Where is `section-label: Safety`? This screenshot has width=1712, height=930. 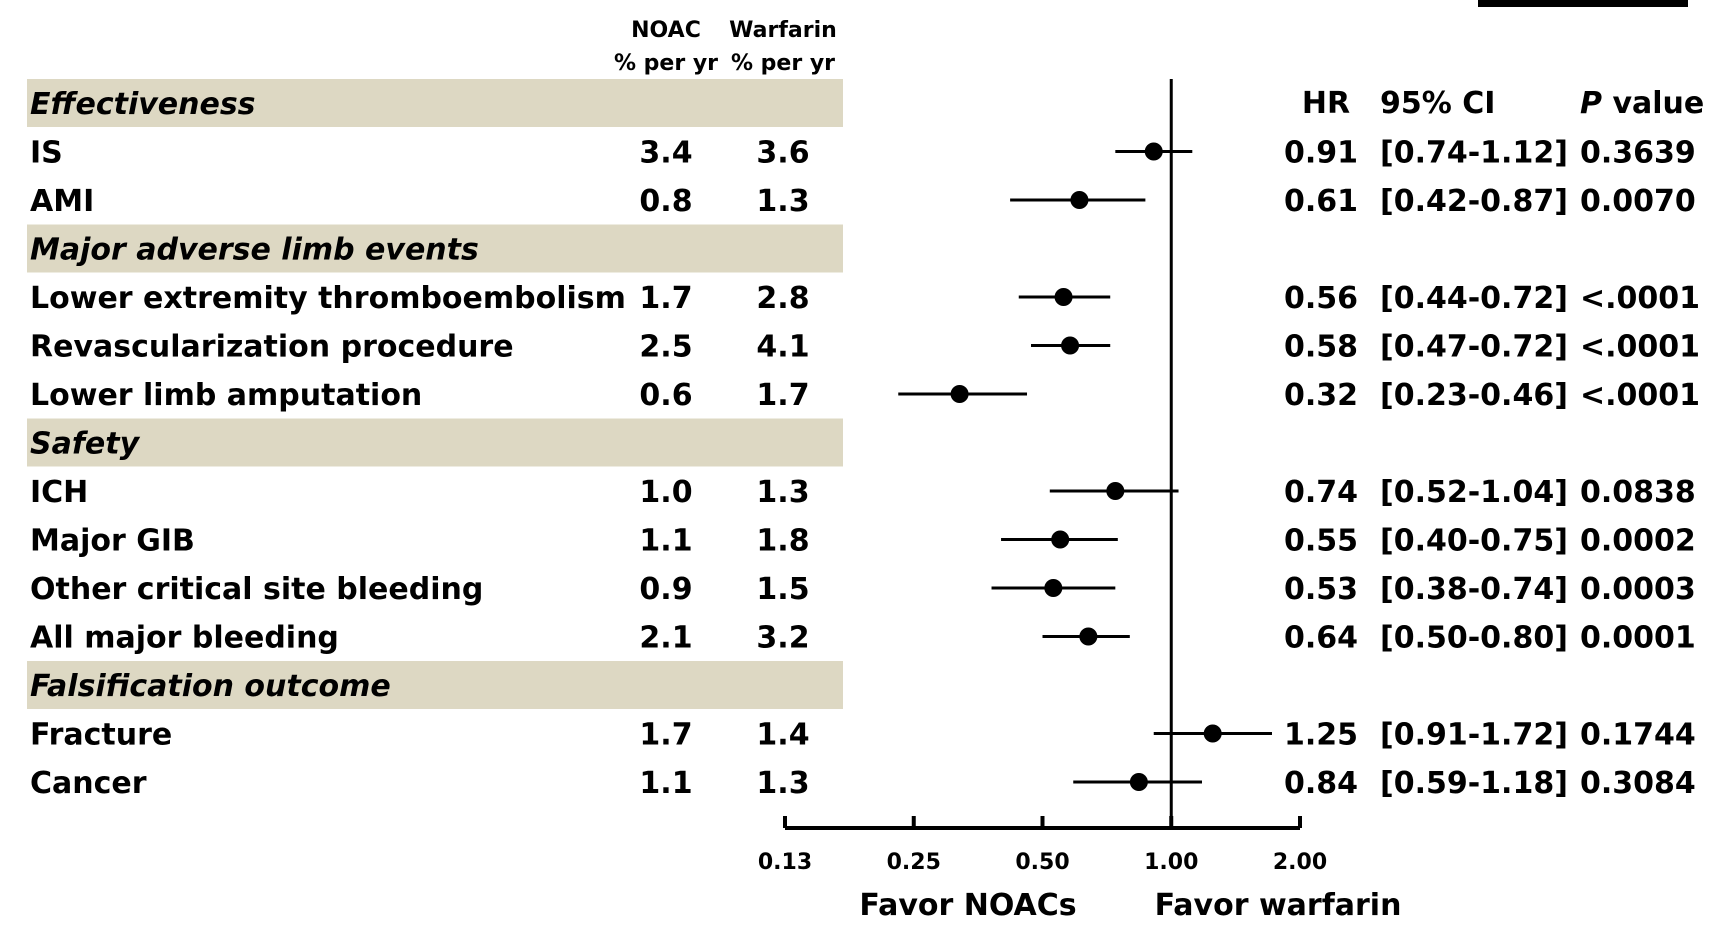 section-label: Safety is located at coordinates (85, 444).